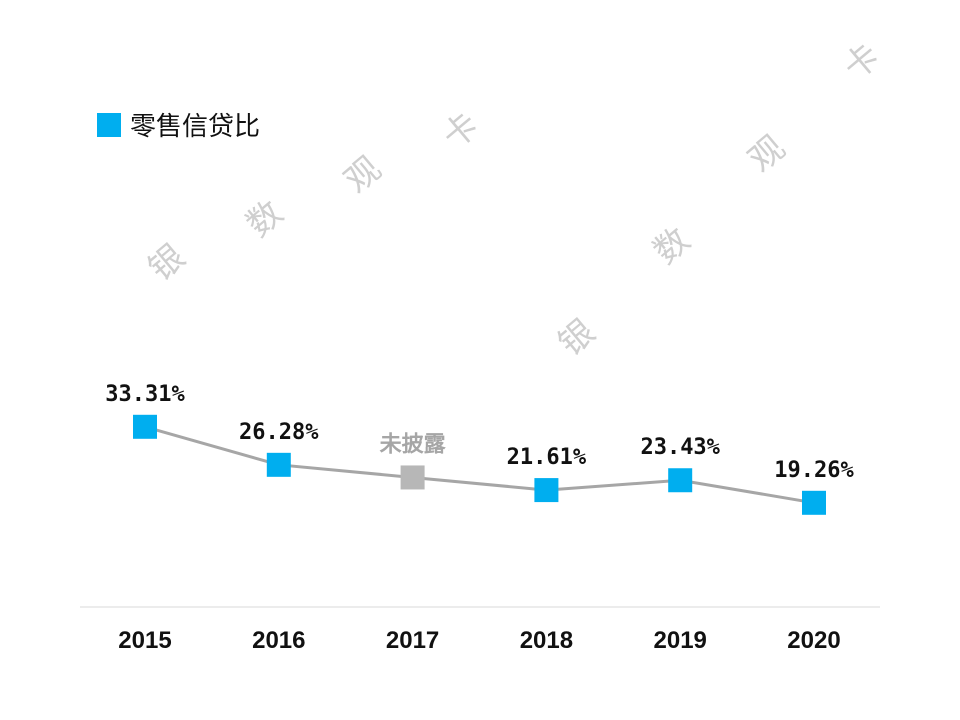  I want to click on x-tick-label: 2017, so click(412, 640).